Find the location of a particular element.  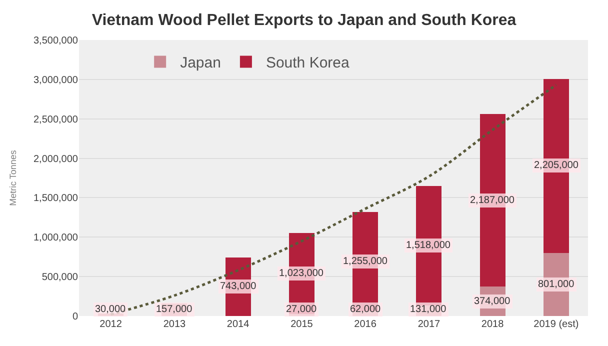

data-label: 743,000 is located at coordinates (238, 286).